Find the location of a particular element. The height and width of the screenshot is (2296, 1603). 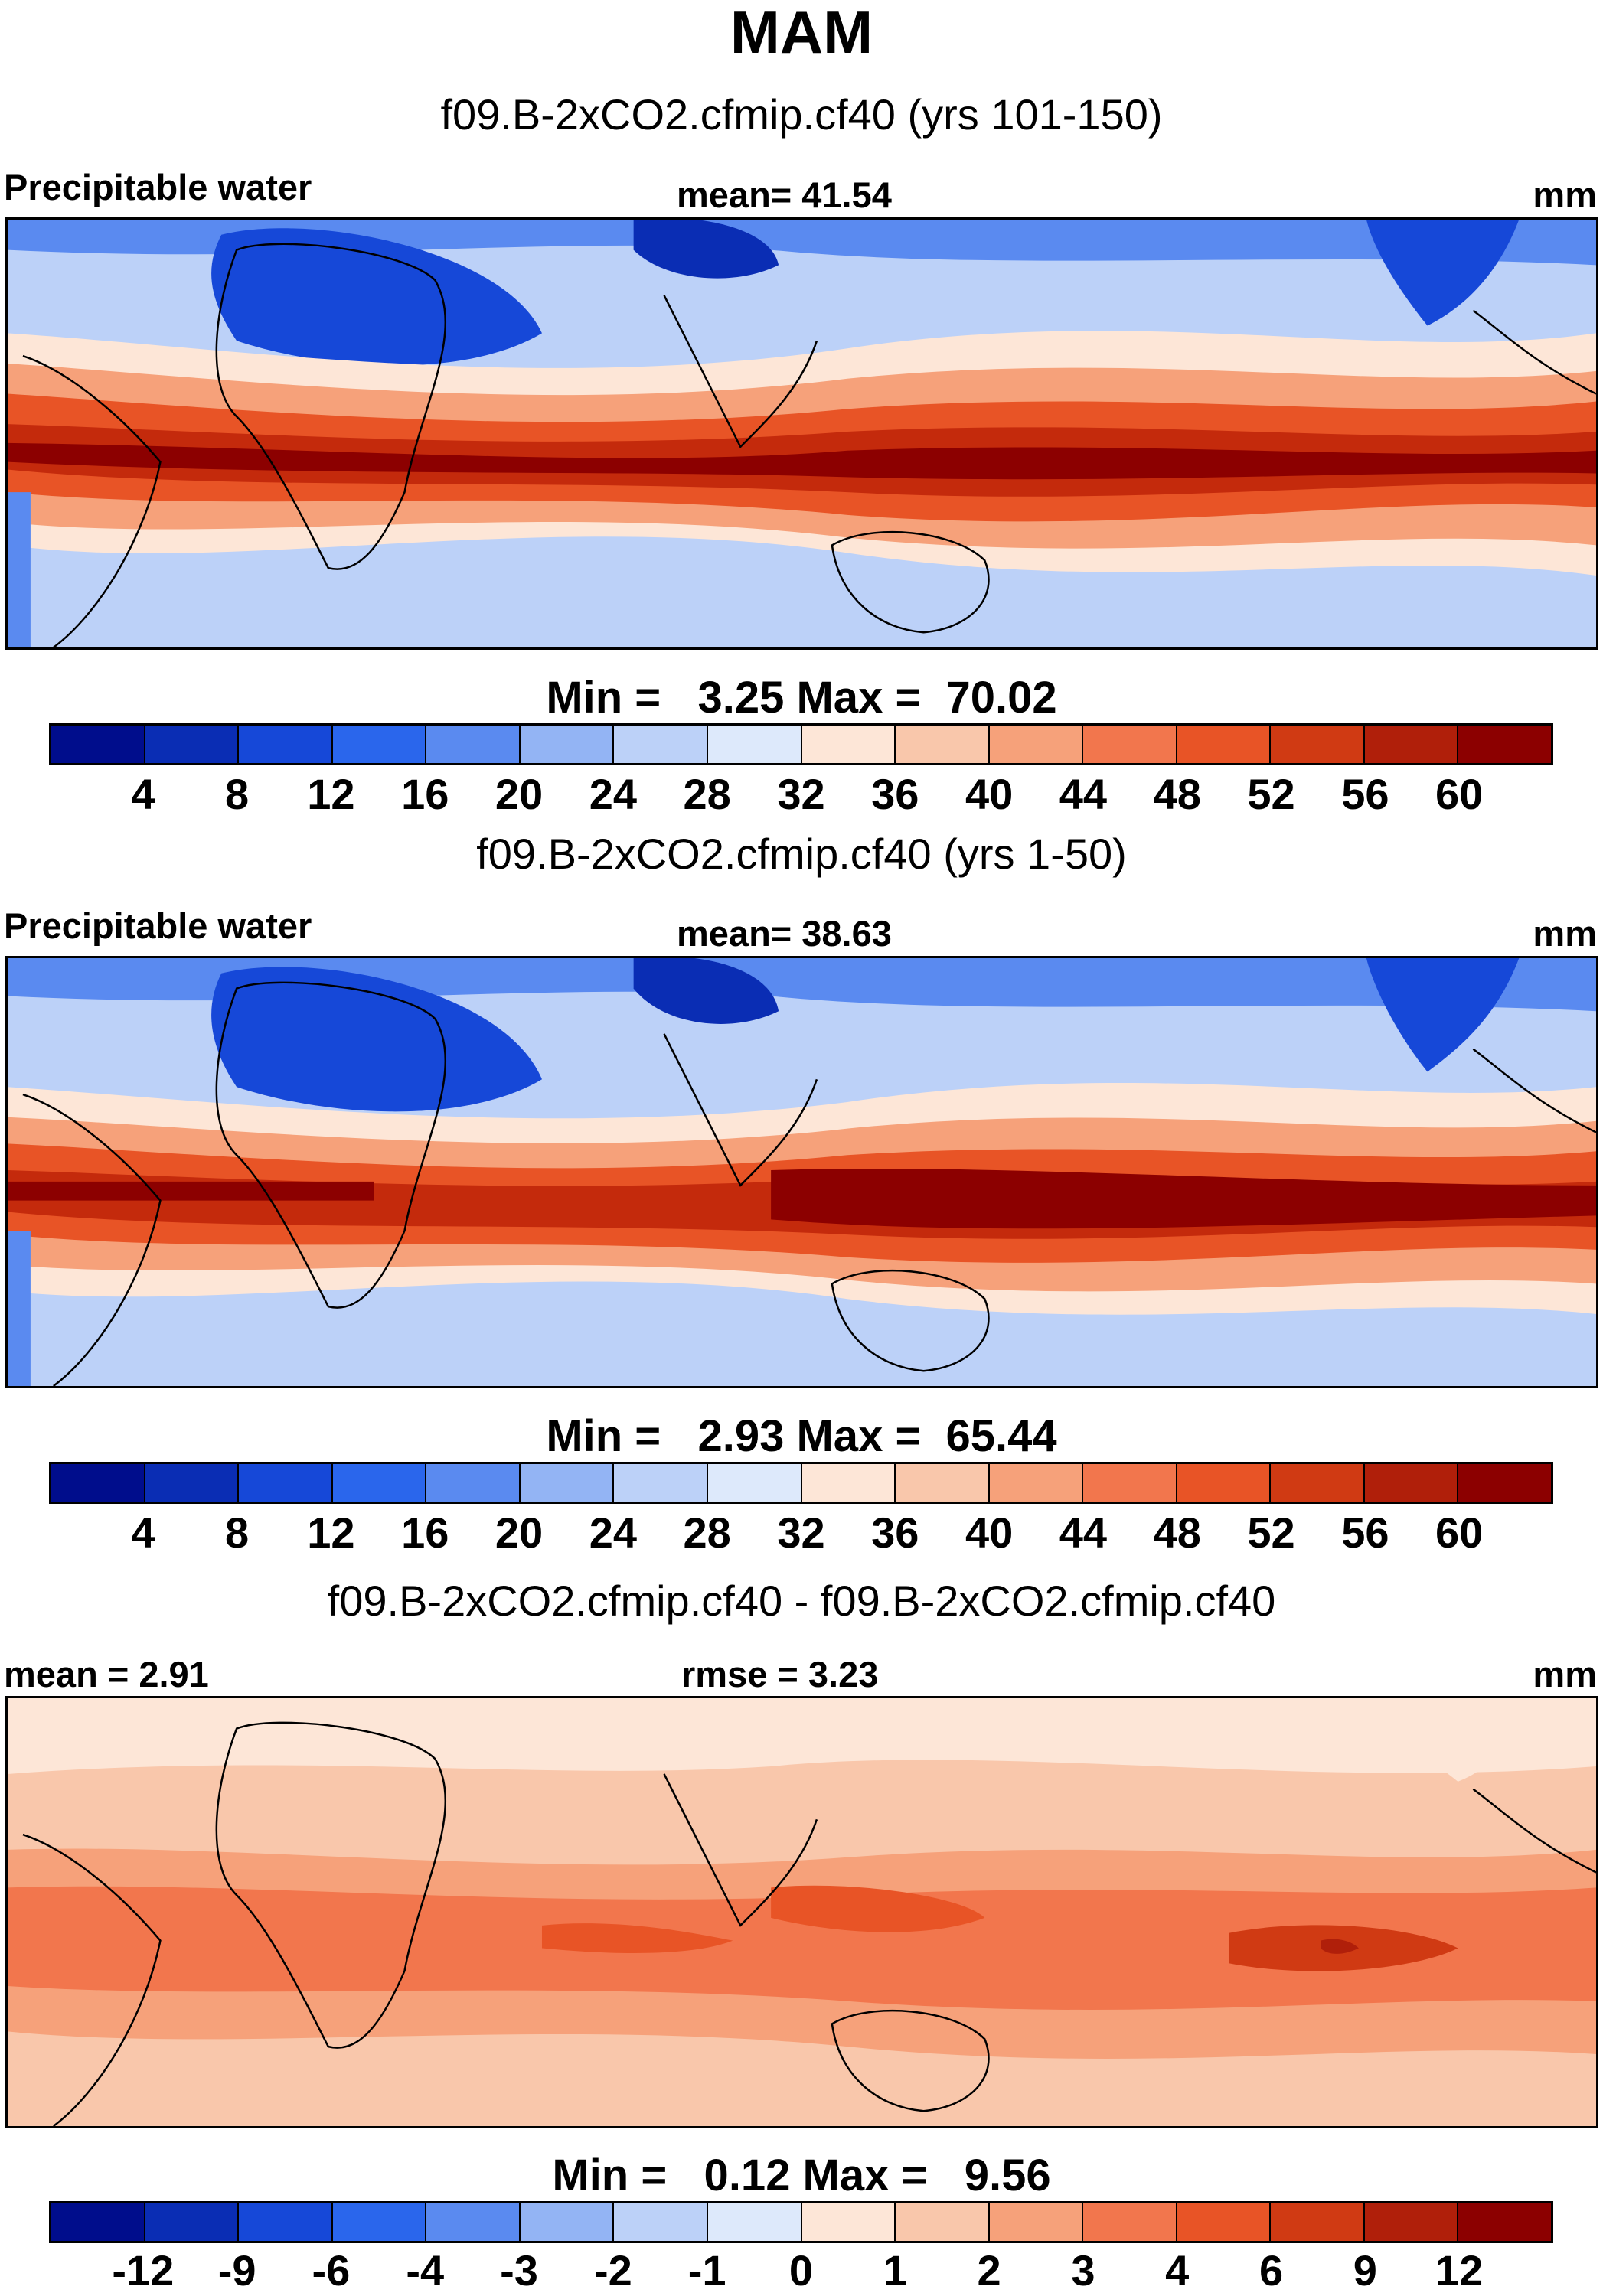

panel-3-min-max: Min = 0.12 Max = 9.56 is located at coordinates (801, 2175).